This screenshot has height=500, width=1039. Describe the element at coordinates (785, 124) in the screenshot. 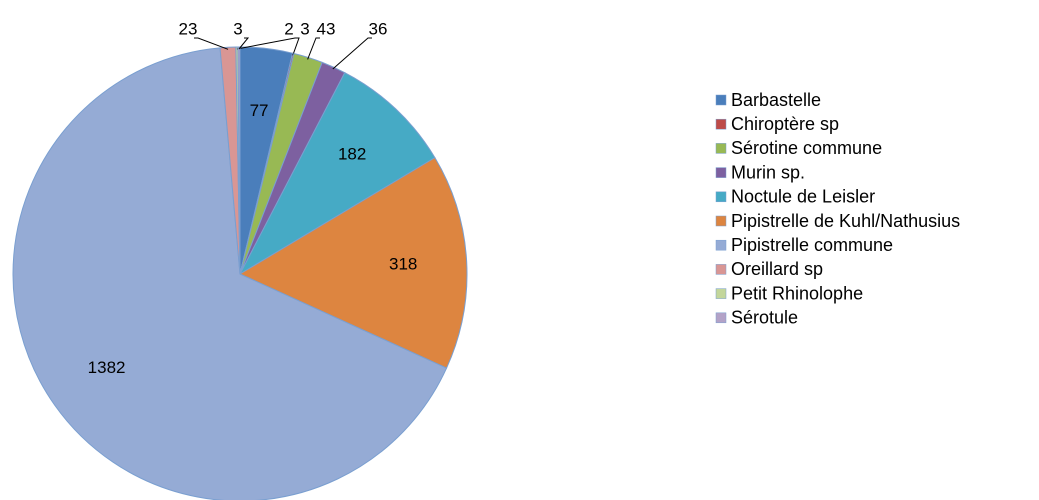

I see `legend-label: Chiroptère sp` at that location.